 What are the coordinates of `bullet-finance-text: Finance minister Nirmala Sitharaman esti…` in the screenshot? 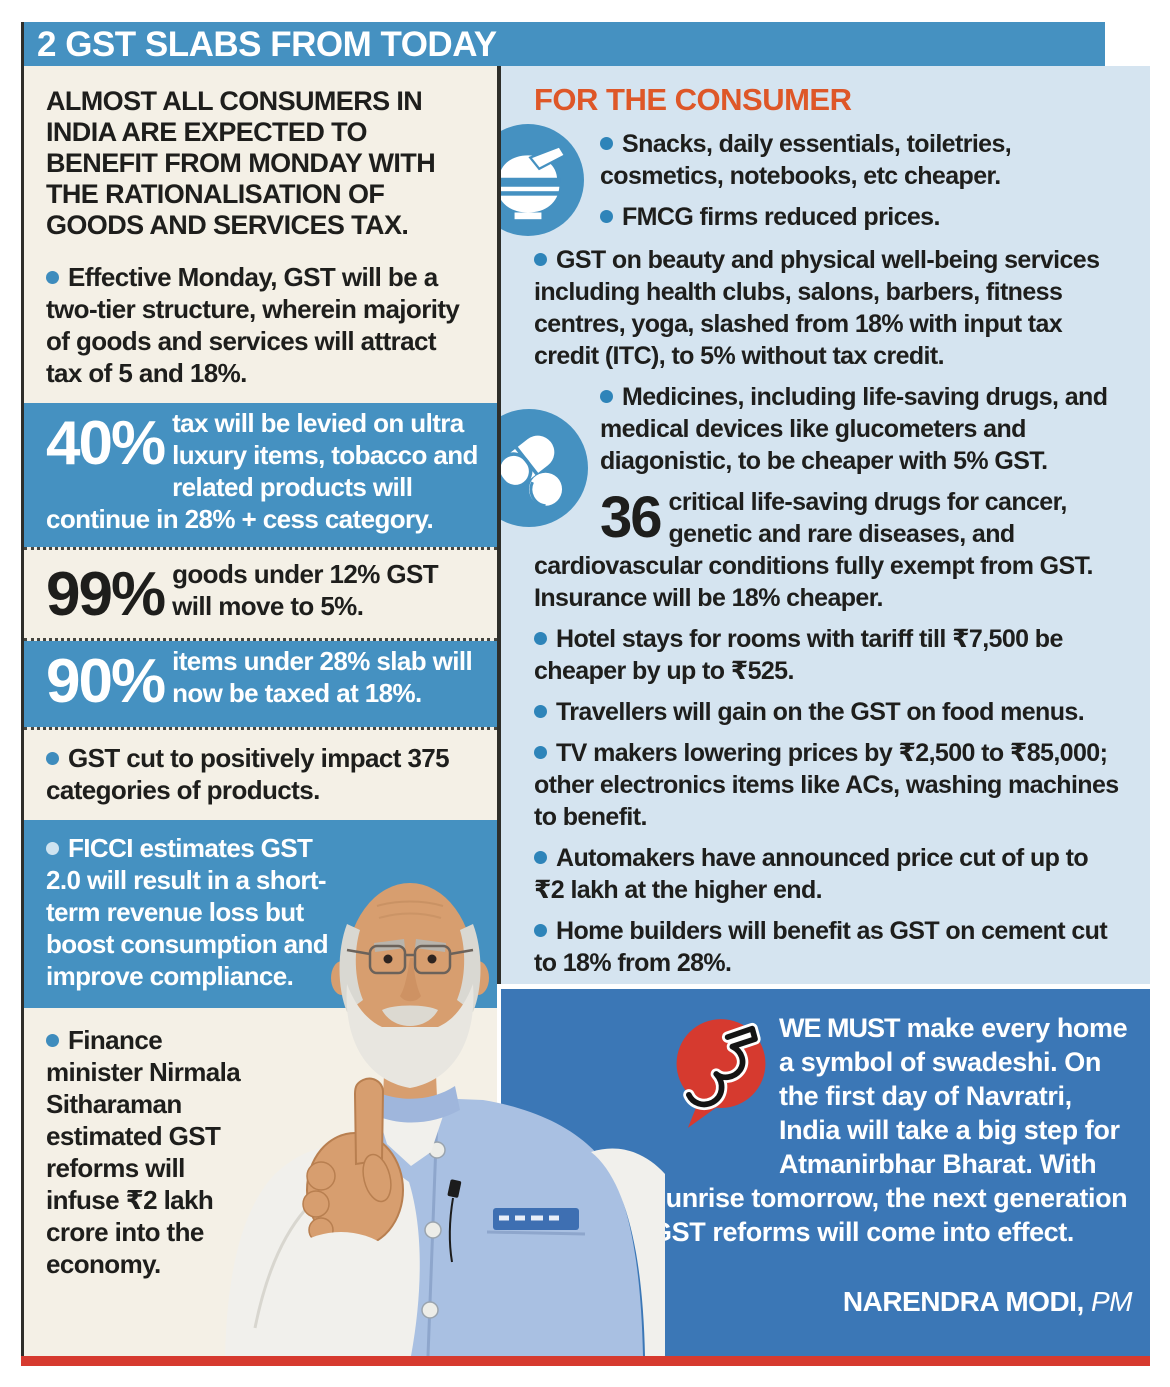 It's located at (143, 1152).